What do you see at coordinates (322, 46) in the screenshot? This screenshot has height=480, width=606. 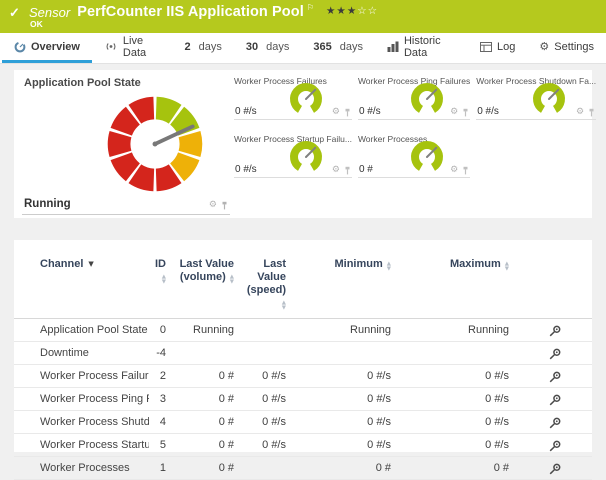 I see `tab-day-count: 365` at bounding box center [322, 46].